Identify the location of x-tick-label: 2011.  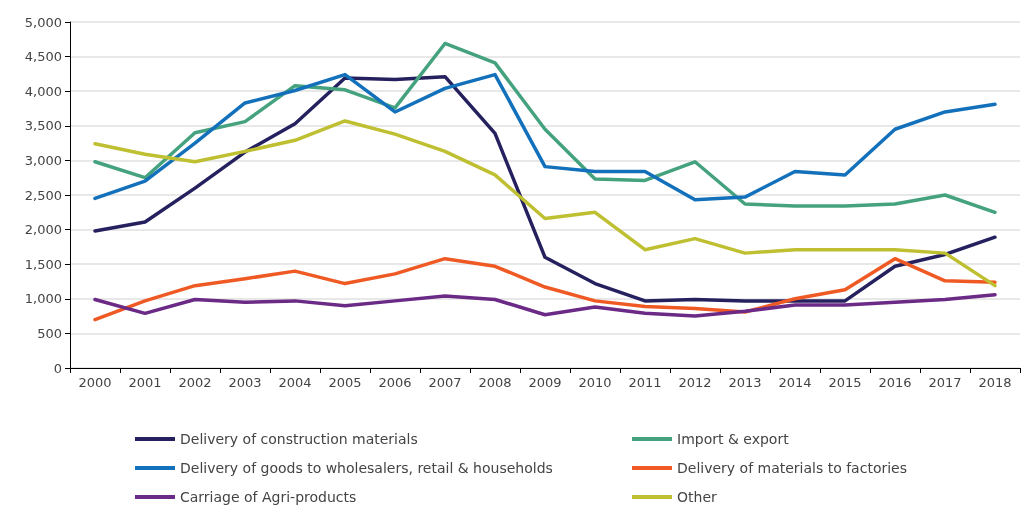
(645, 382).